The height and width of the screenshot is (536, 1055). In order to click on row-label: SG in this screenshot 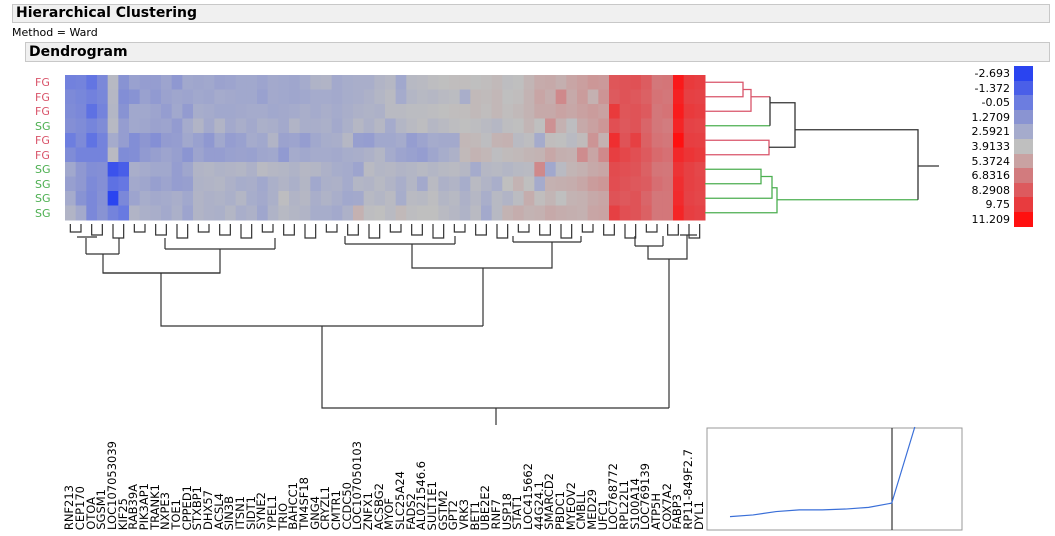, I will do `click(43, 184)`.